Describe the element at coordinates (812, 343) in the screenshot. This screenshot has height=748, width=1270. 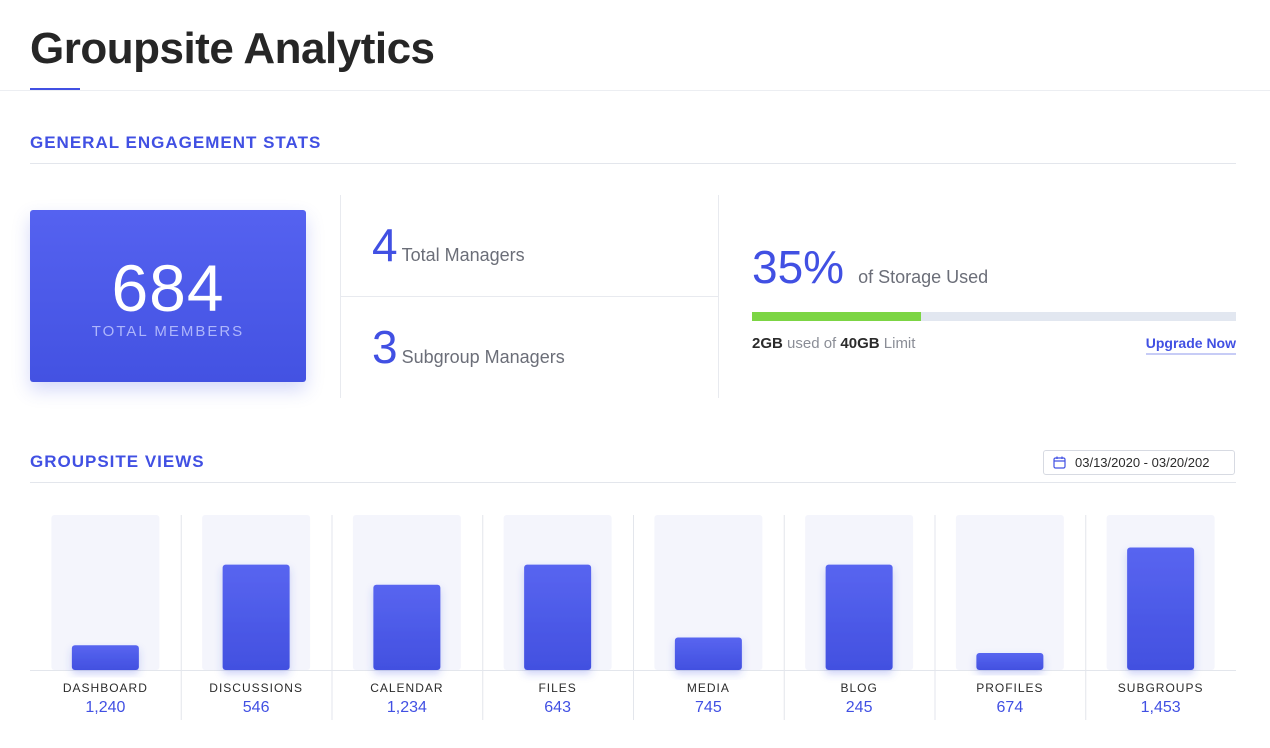
I see `storage-used-suffix: used of` at that location.